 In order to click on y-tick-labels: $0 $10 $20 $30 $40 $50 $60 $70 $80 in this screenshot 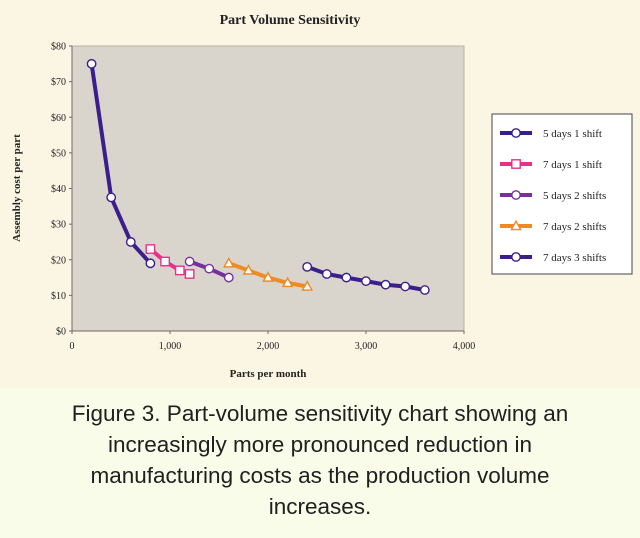, I will do `click(61, 190)`.